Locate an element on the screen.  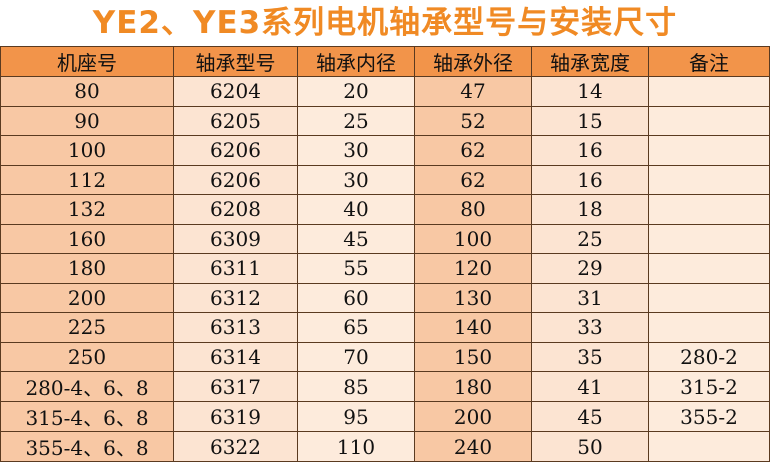
table-row: 100 6206 30 62 16 is located at coordinates (385, 150).